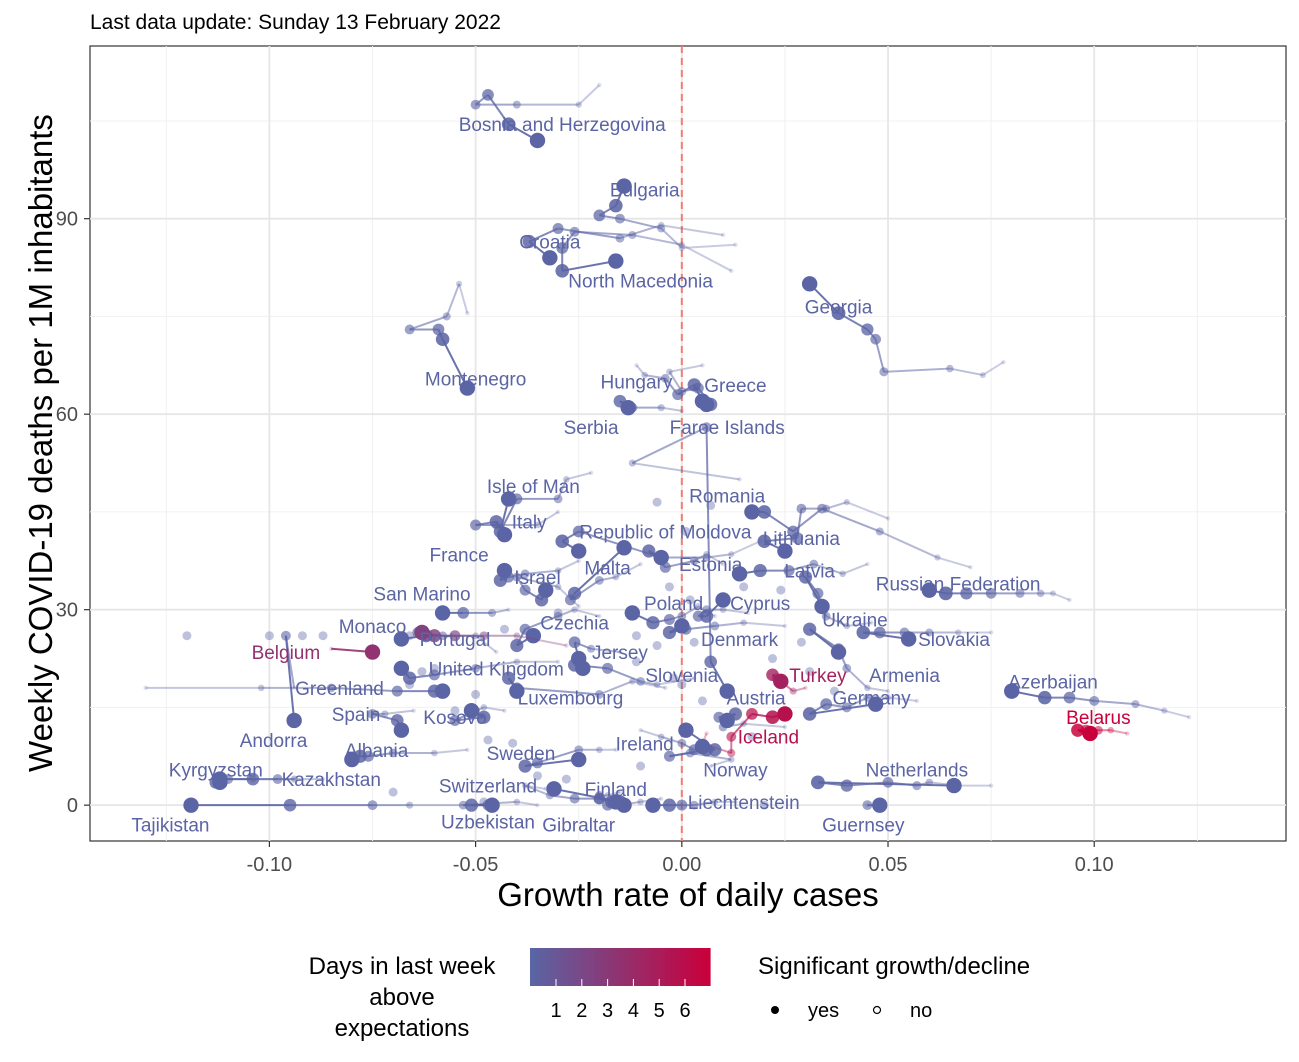 This screenshot has height=1062, width=1299. Describe the element at coordinates (475, 379) in the screenshot. I see `country-label: Montenegro` at that location.